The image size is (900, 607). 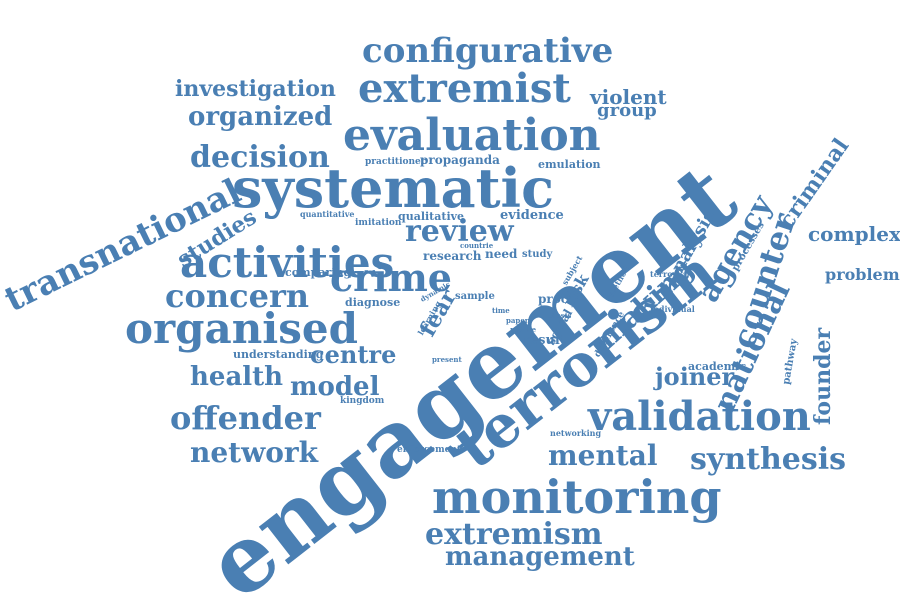 I want to click on word-terrorist: terrorist, so click(x=669, y=274).